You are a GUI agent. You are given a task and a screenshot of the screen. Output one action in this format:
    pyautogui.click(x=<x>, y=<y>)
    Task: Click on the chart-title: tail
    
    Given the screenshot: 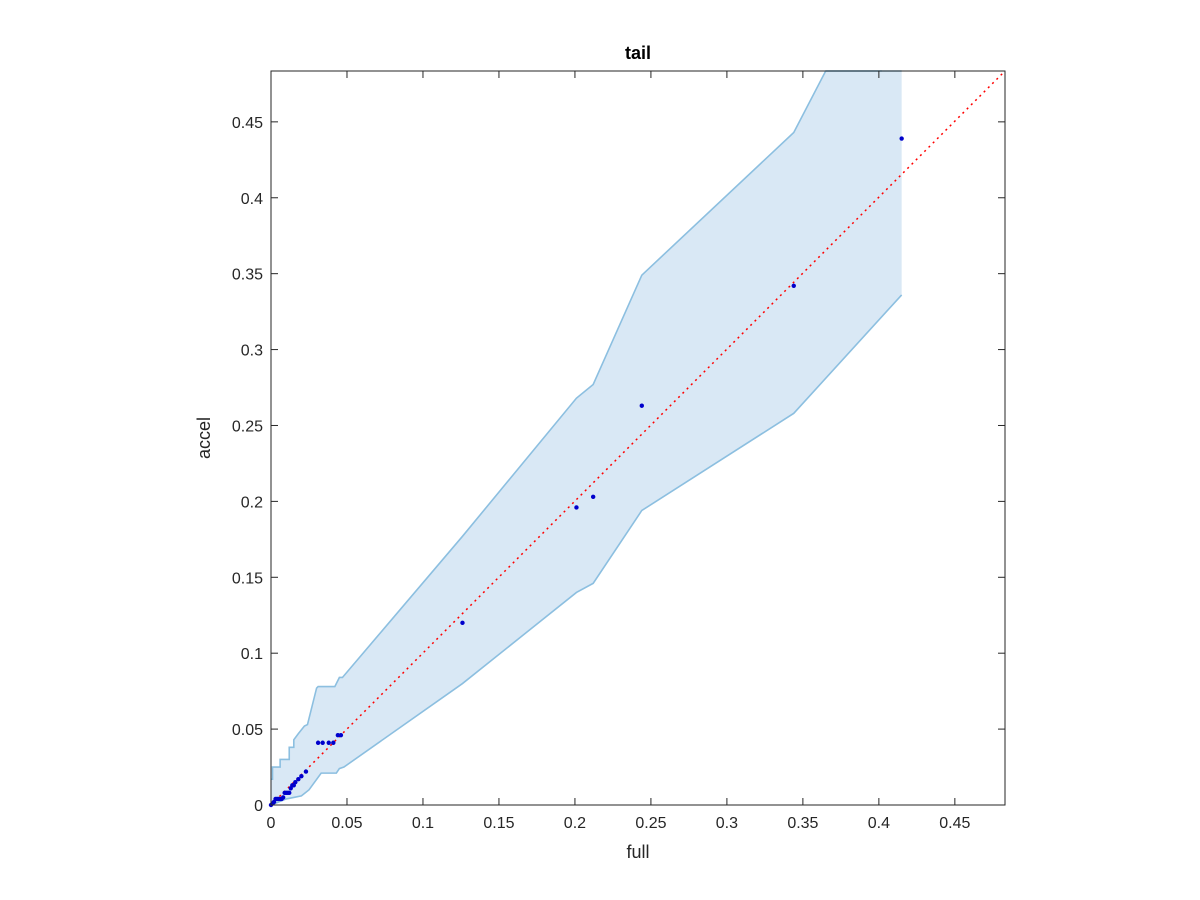 What is the action you would take?
    pyautogui.click(x=638, y=53)
    